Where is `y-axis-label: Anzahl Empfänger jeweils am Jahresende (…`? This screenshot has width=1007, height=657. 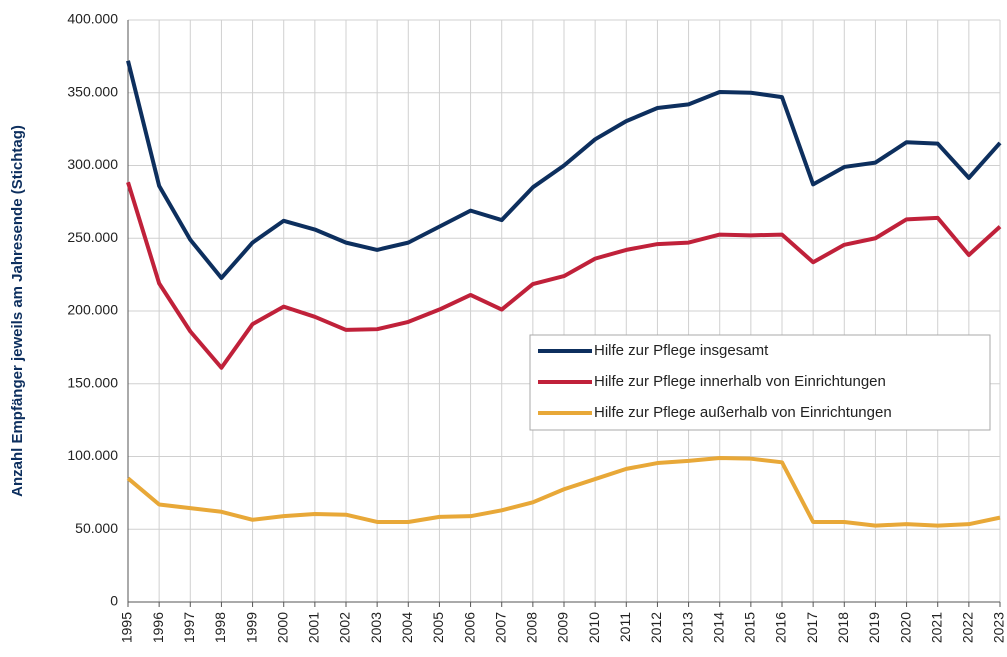
y-axis-label: Anzahl Empfänger jeweils am Jahresende (… is located at coordinates (17, 311).